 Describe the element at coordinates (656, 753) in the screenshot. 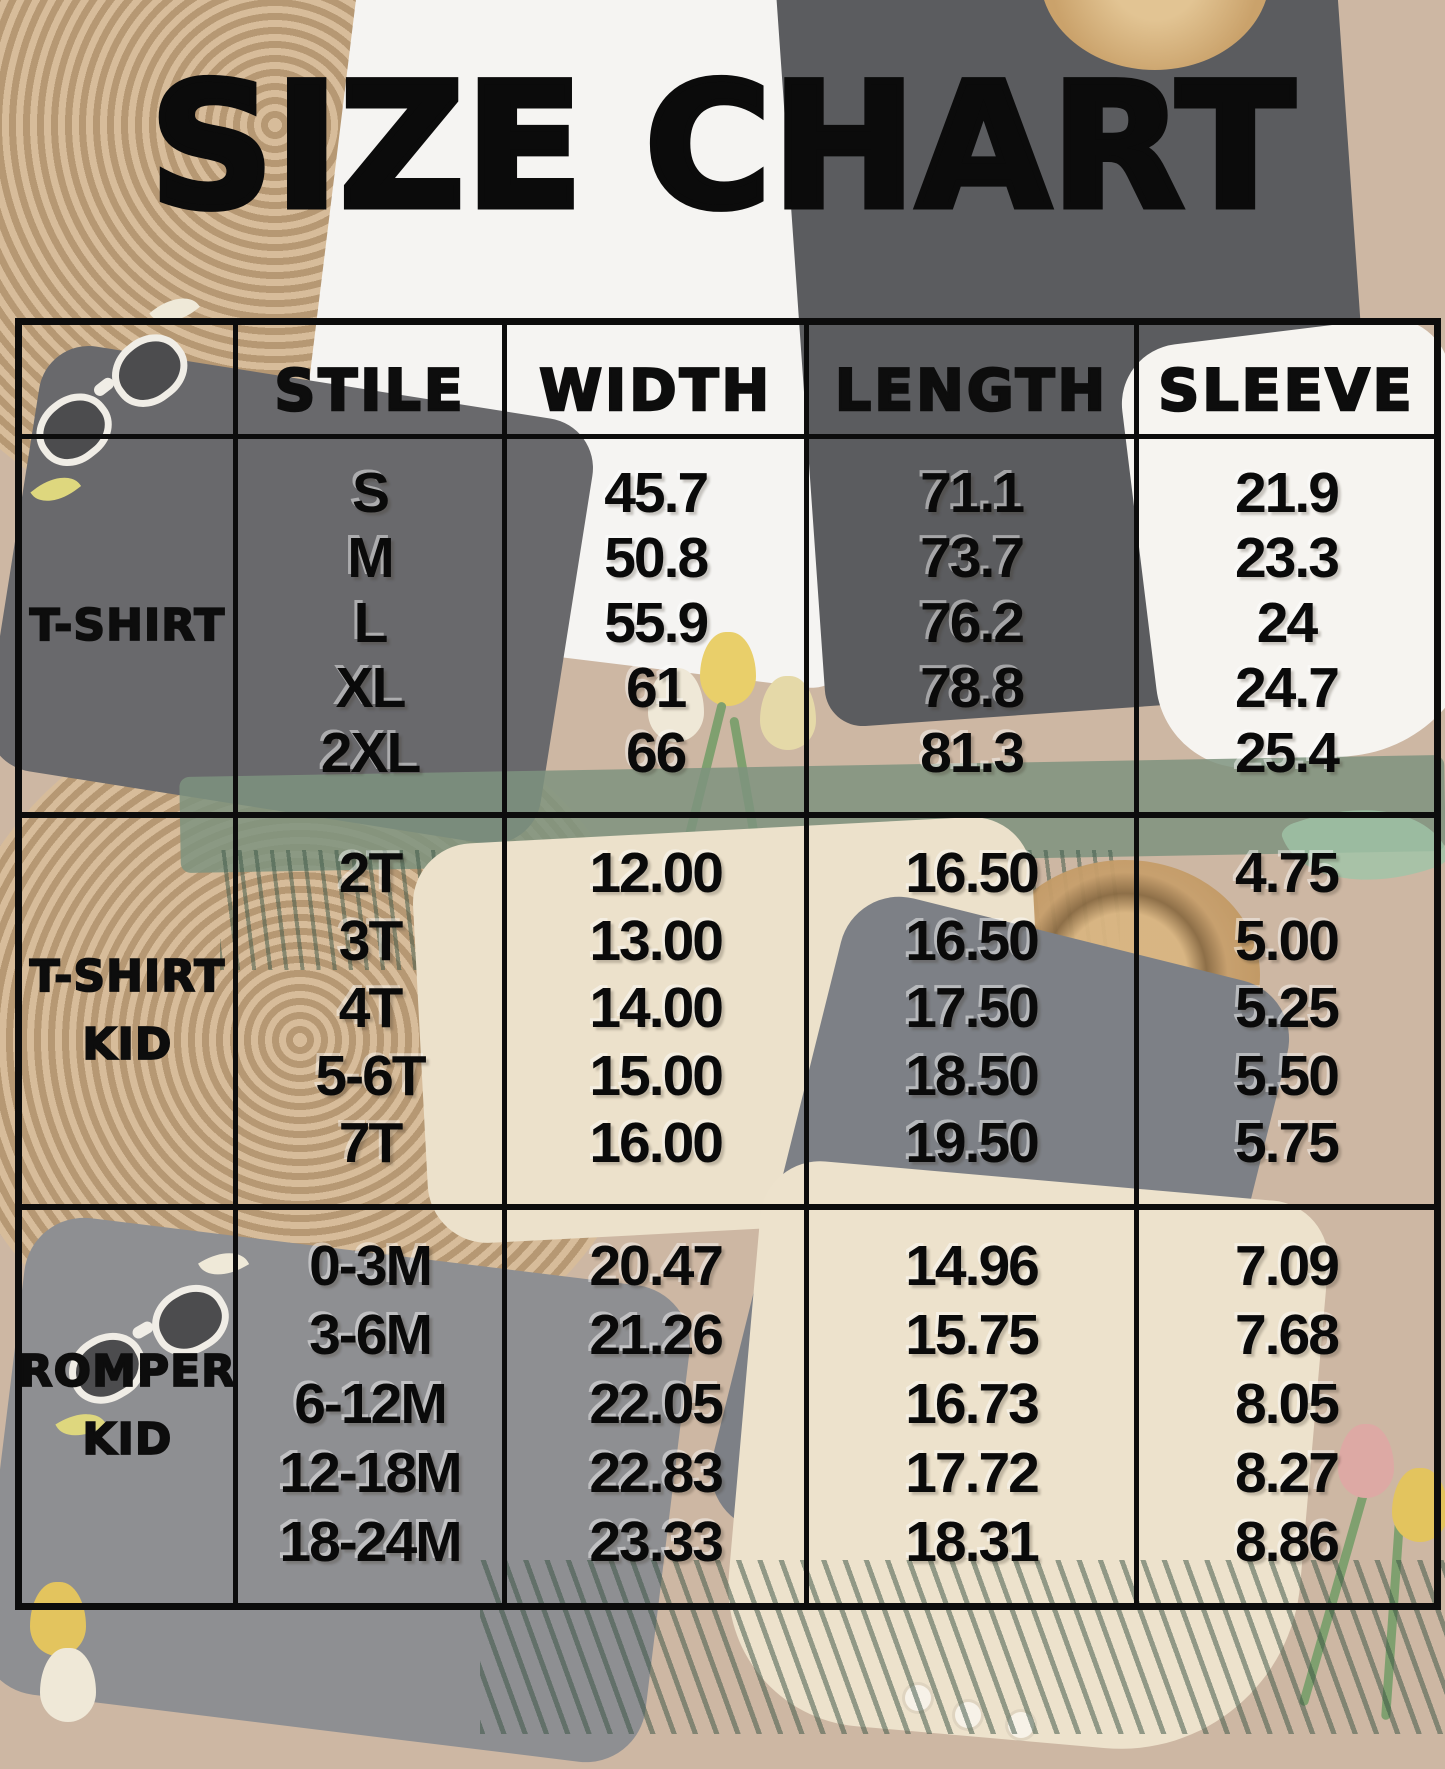

I see `width-value: 66` at that location.